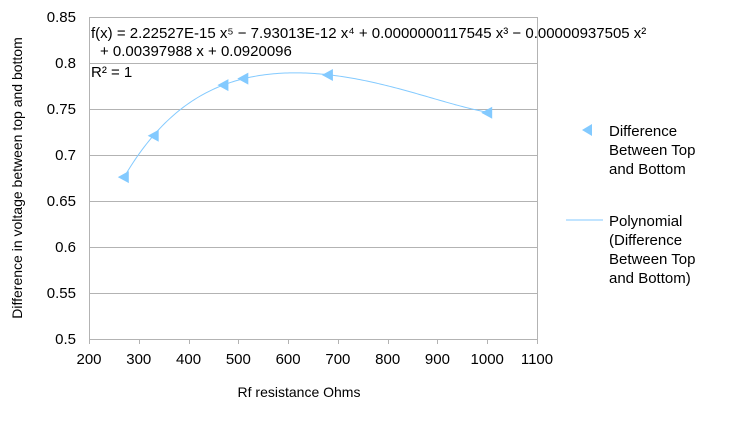 The height and width of the screenshot is (425, 734). Describe the element at coordinates (288, 359) in the screenshot. I see `x-tick-label-4: 600` at that location.